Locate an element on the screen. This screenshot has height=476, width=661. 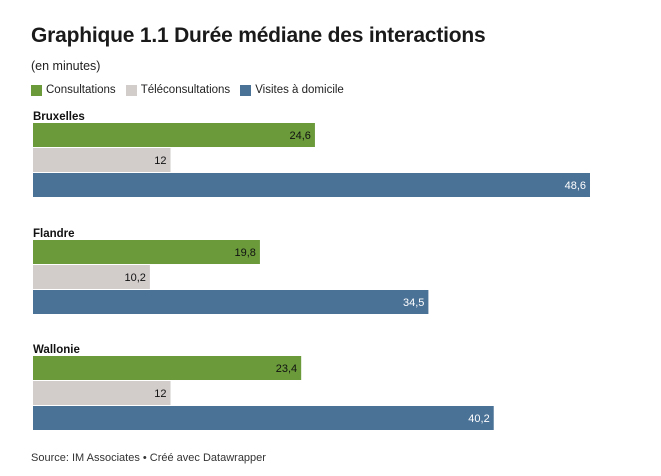
legend-item-consultations: Consultations is located at coordinates (73, 90).